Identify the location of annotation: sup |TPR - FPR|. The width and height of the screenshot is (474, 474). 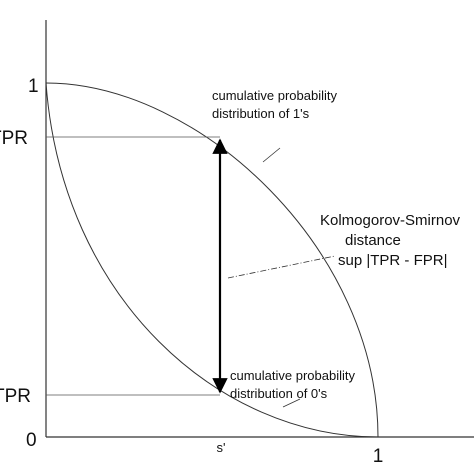
(392, 260).